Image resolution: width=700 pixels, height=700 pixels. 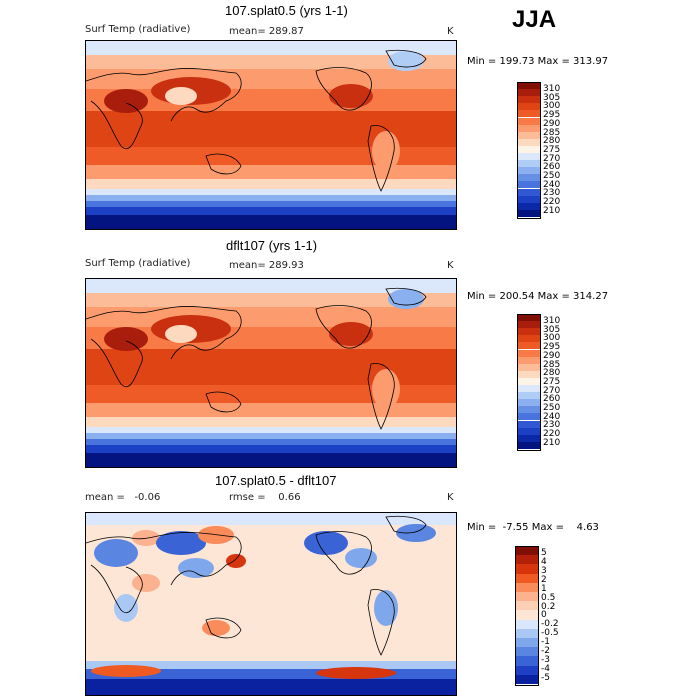 I want to click on panel-3-title: 107.splat0.5 - dflt107, so click(x=276, y=480).